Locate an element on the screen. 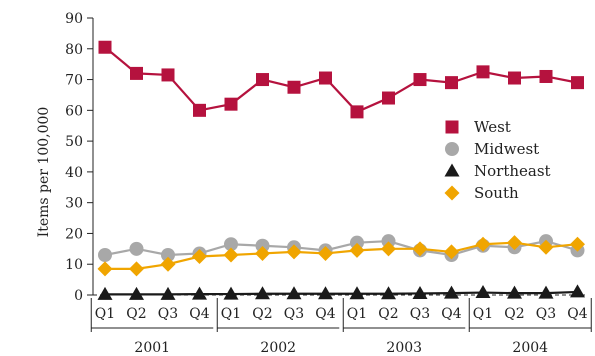 This screenshot has height=356, width=595. y-tick-label: 90 is located at coordinates (74, 19).